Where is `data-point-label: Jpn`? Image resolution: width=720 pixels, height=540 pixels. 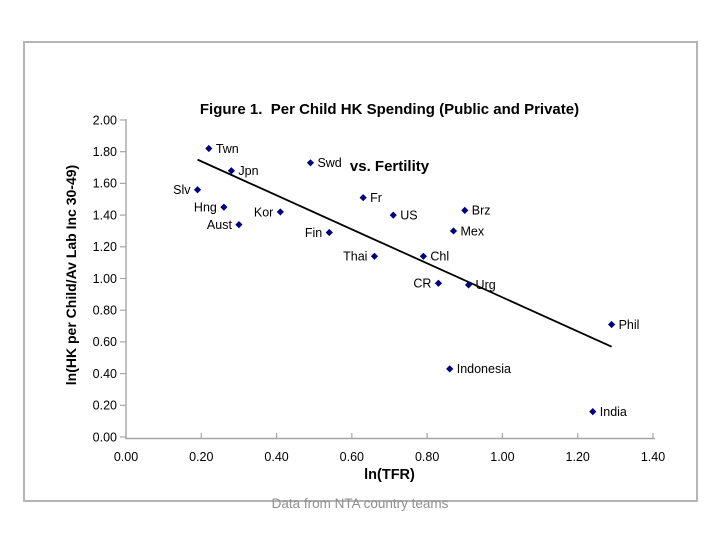 data-point-label: Jpn is located at coordinates (248, 171).